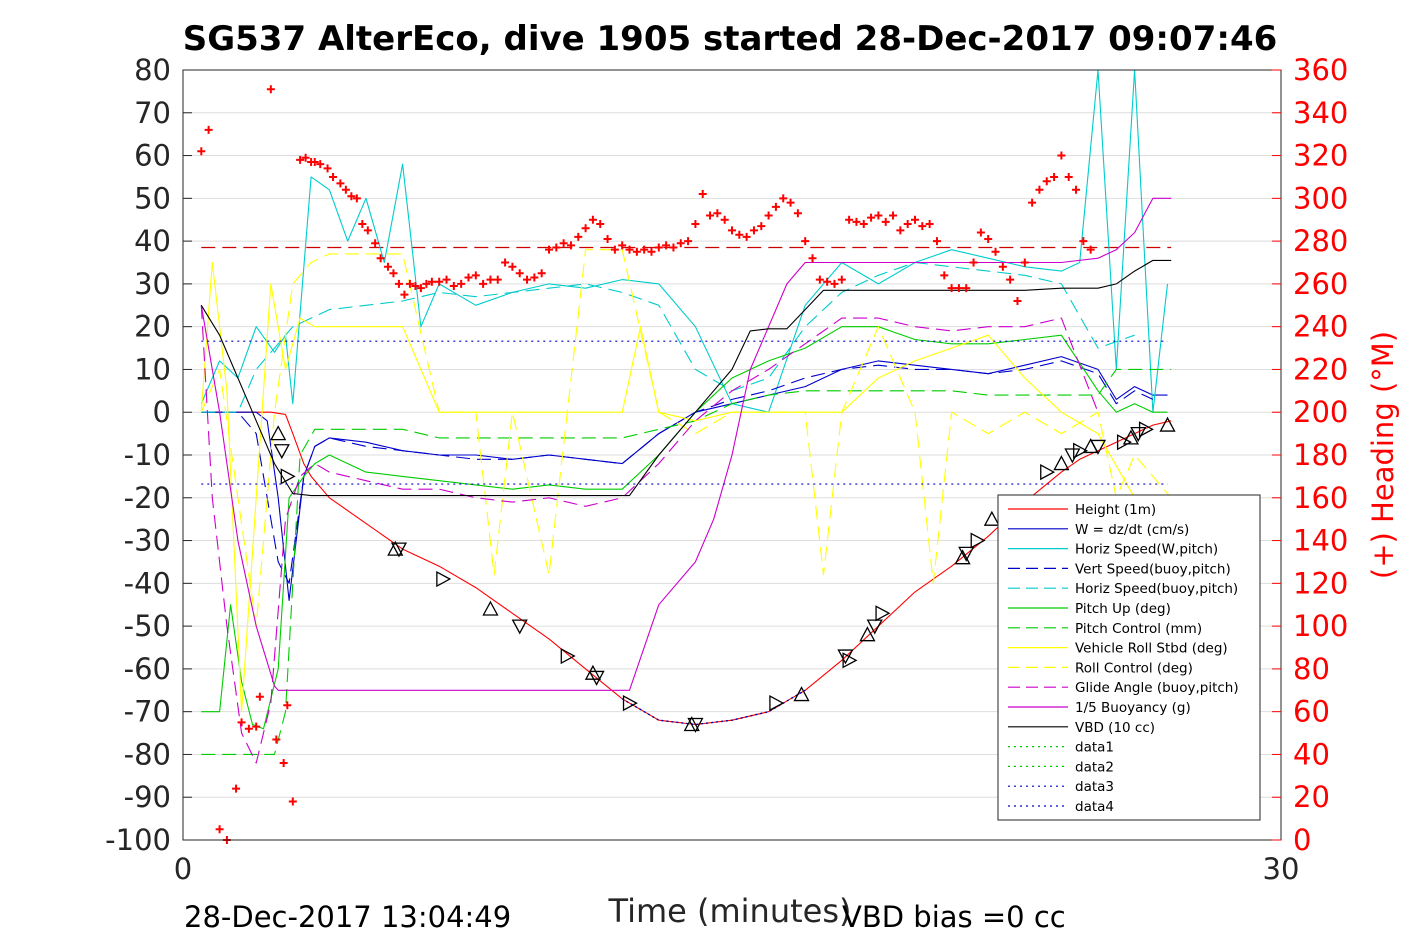 Image resolution: width=1417 pixels, height=945 pixels. What do you see at coordinates (147, 797) in the screenshot?
I see `left-tick-label: -90` at bounding box center [147, 797].